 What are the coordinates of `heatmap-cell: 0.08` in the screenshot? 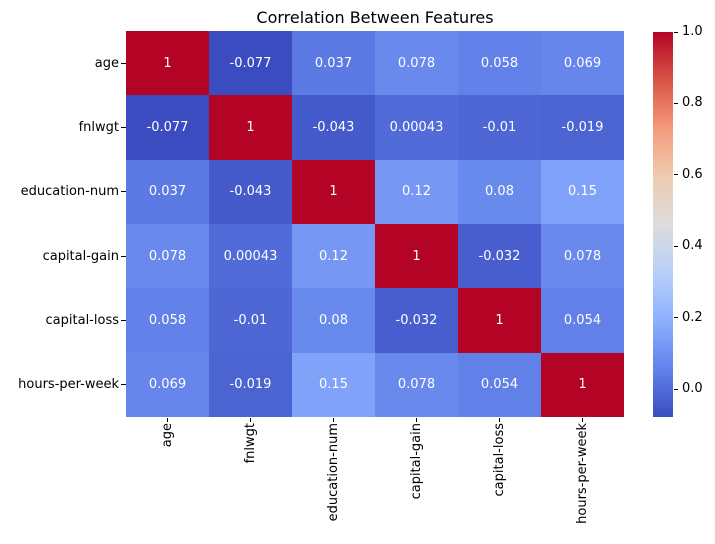 It's located at (499, 191).